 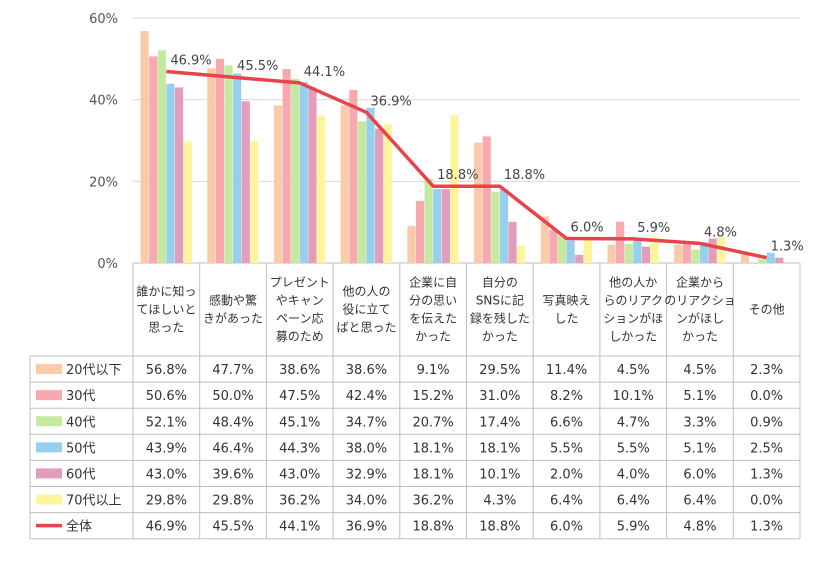 What do you see at coordinates (299, 396) in the screenshot?
I see `table-cell: 47.5%` at bounding box center [299, 396].